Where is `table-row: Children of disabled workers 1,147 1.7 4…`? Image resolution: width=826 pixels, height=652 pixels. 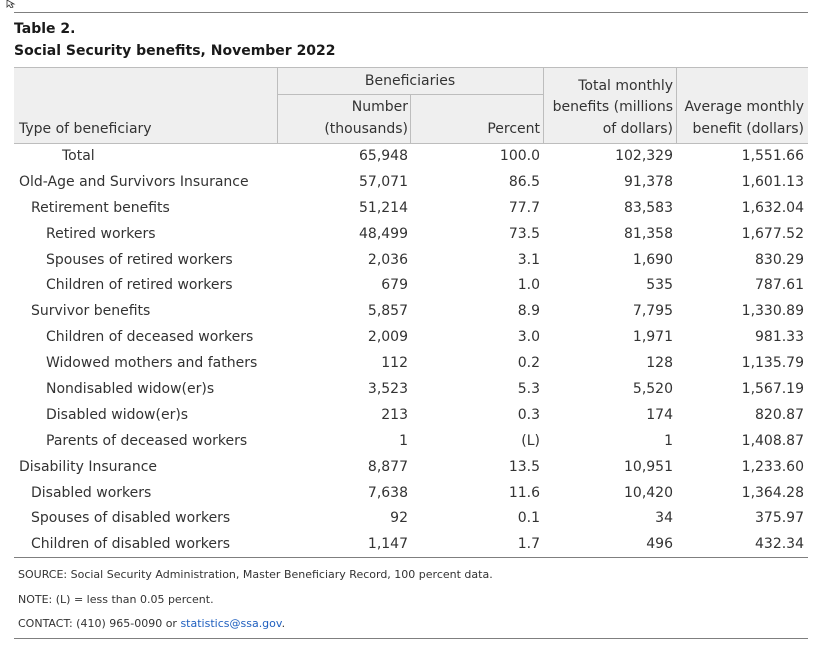
table-row: Children of disabled workers 1,147 1.7 4… is located at coordinates (411, 544).